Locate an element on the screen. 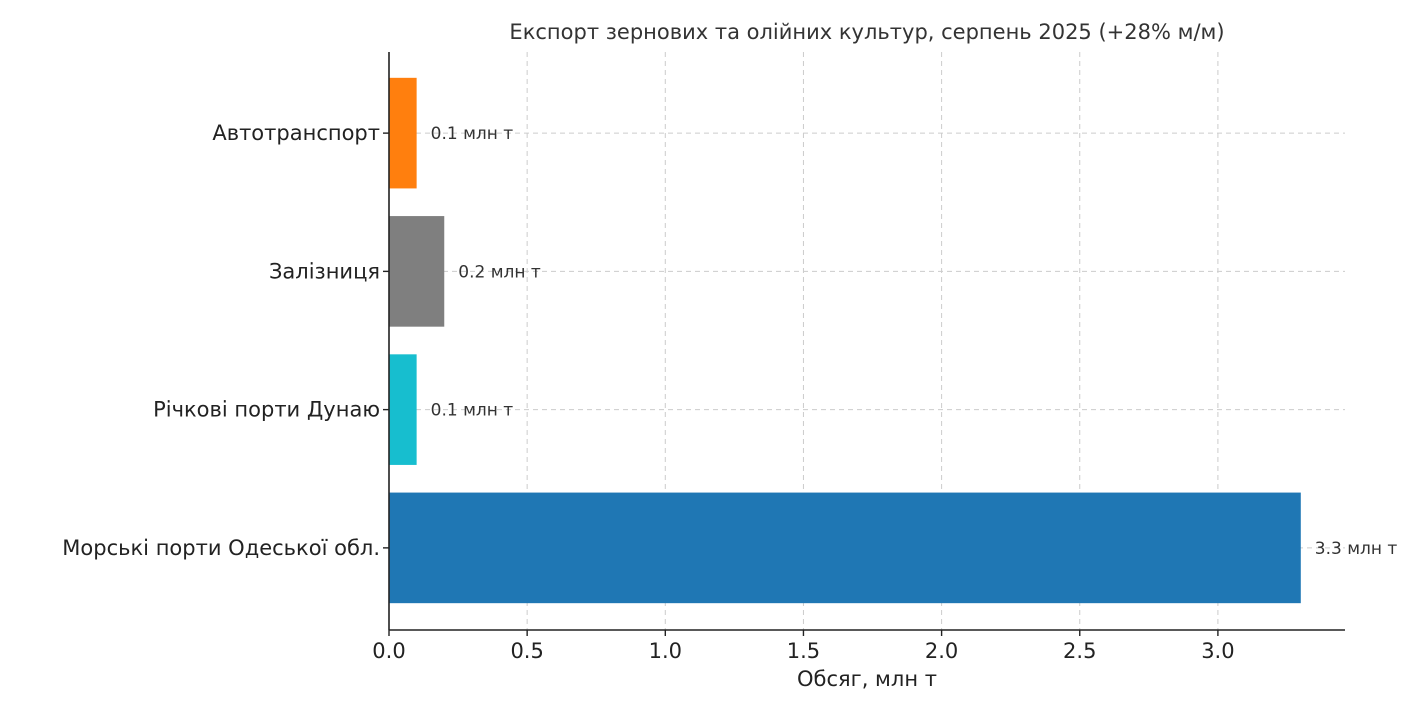  value-label: 3.3 млн т is located at coordinates (1356, 549).